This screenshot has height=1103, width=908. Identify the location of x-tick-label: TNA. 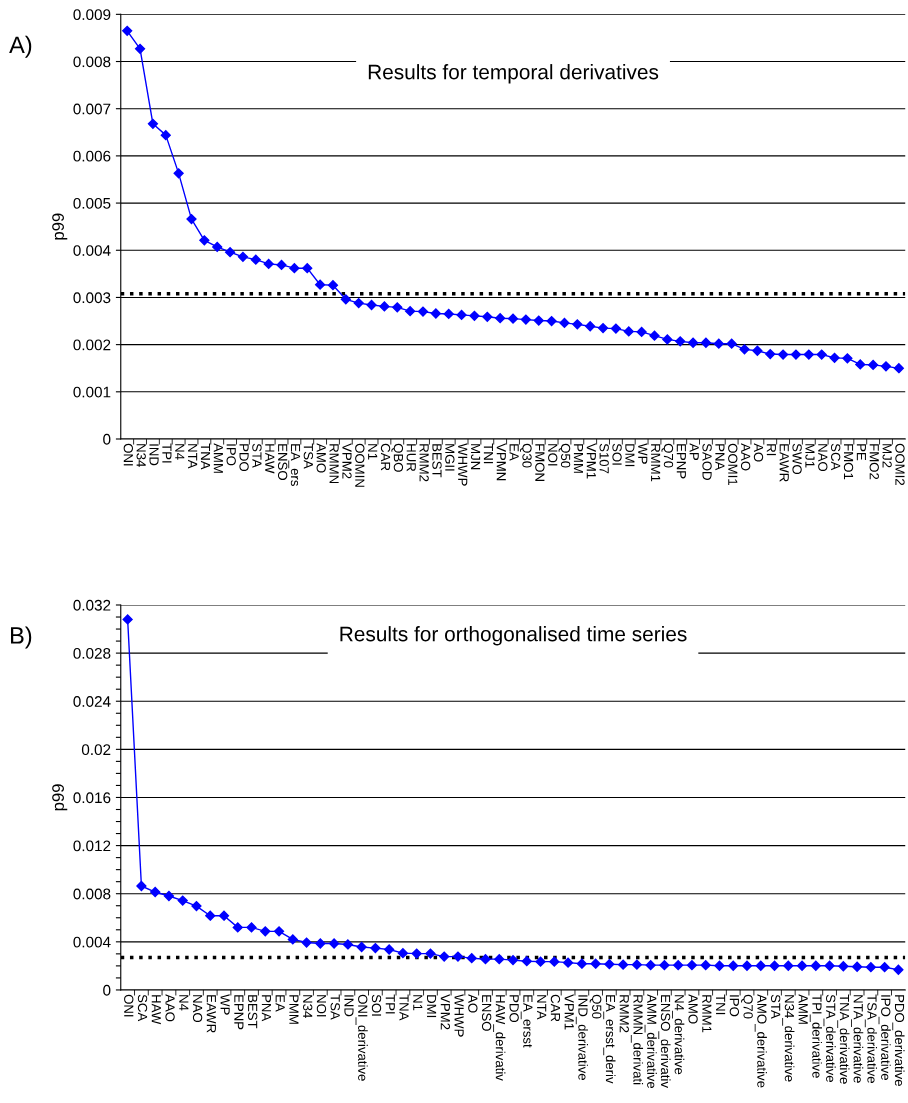
(404, 1007).